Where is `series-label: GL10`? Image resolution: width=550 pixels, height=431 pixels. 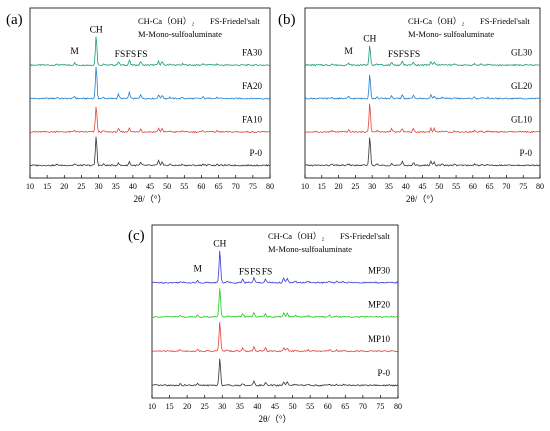
series-label: GL10 is located at coordinates (521, 120).